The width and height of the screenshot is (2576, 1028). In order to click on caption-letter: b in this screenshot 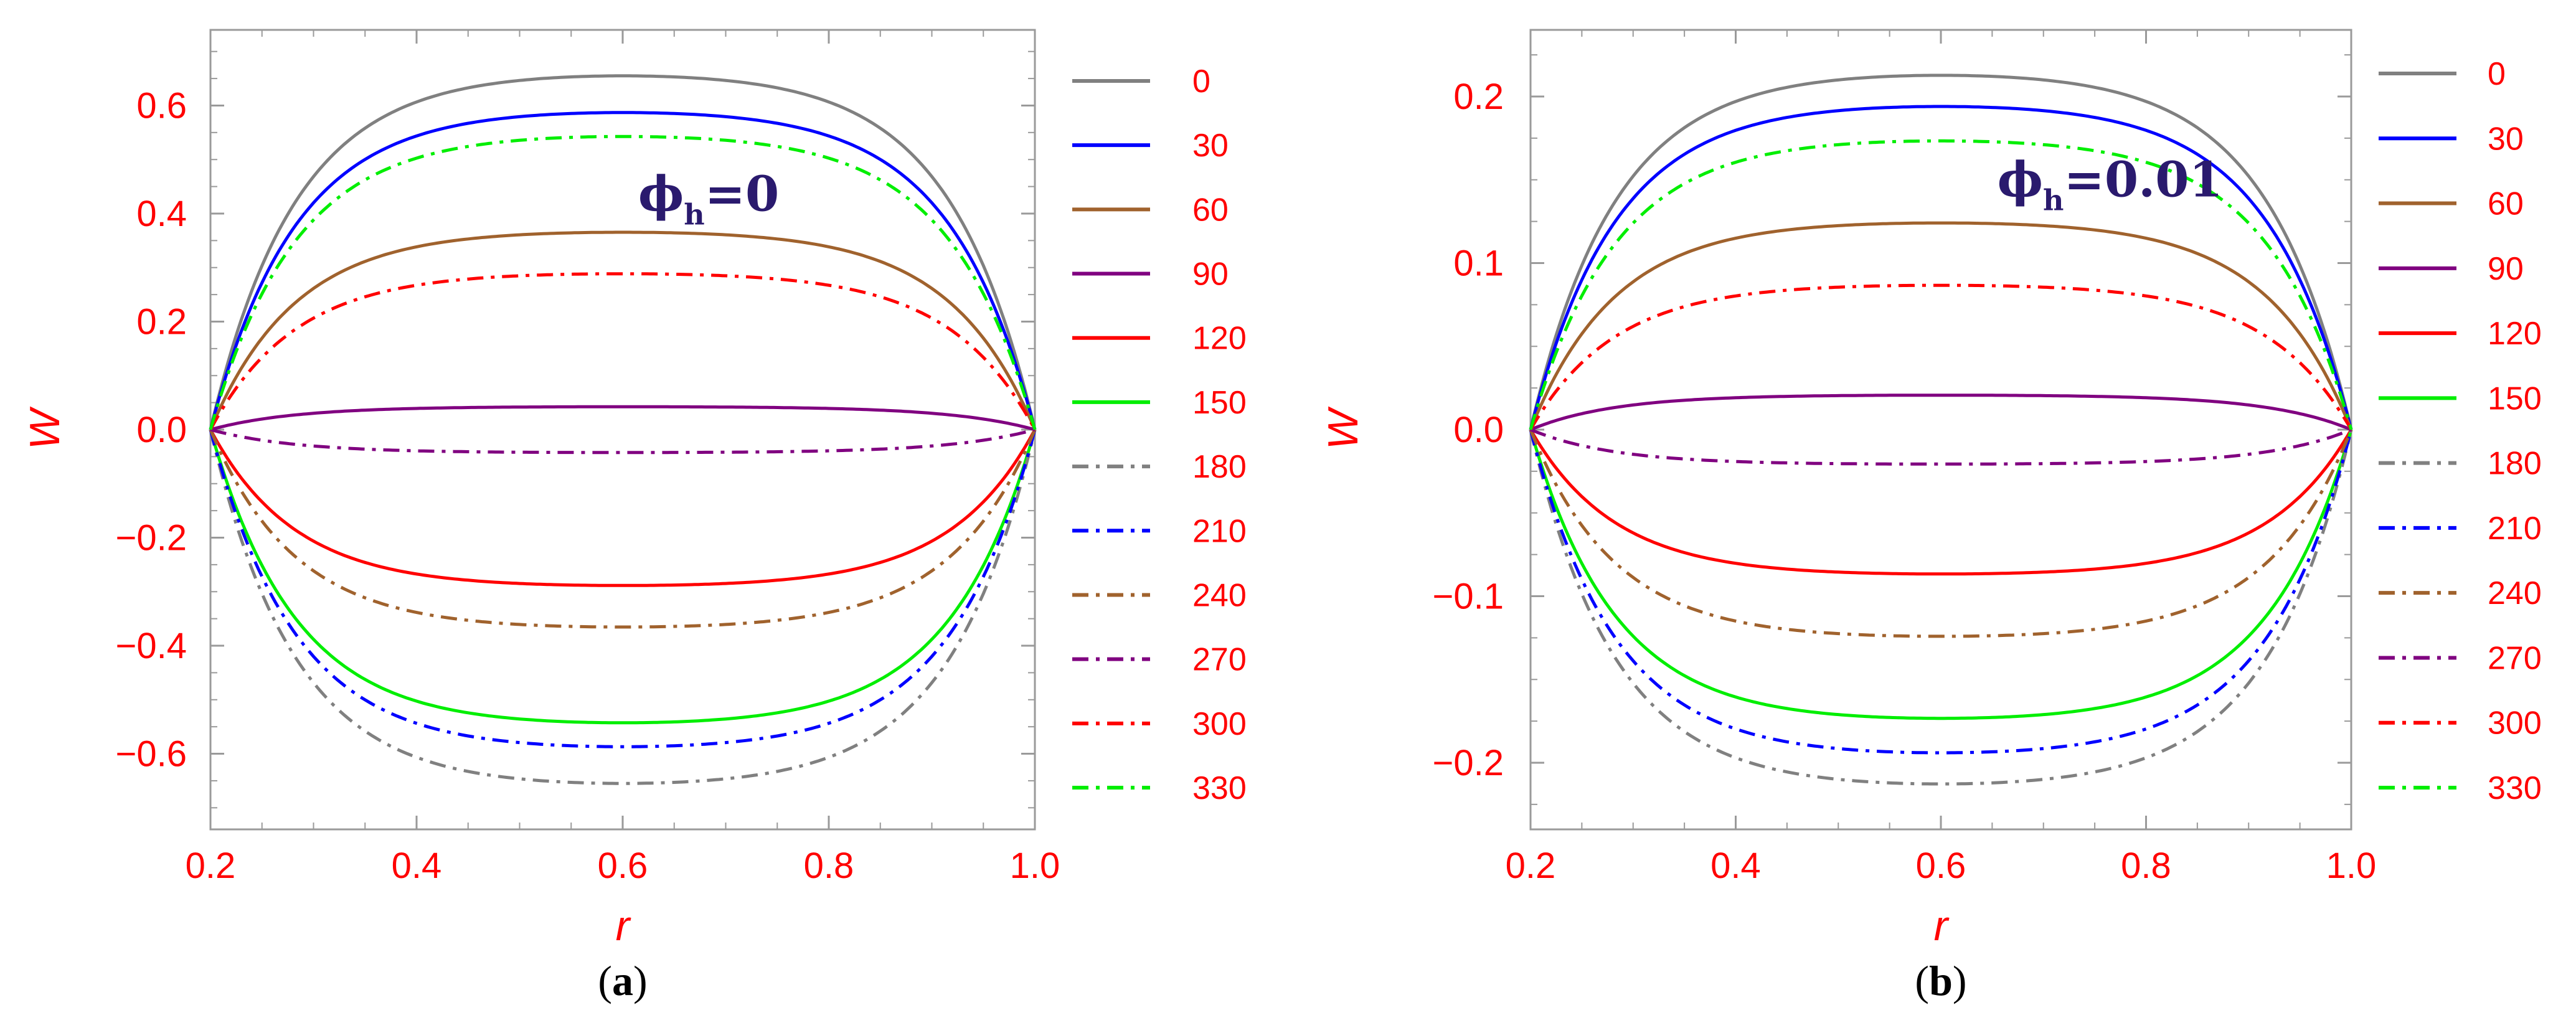, I will do `click(1941, 981)`.